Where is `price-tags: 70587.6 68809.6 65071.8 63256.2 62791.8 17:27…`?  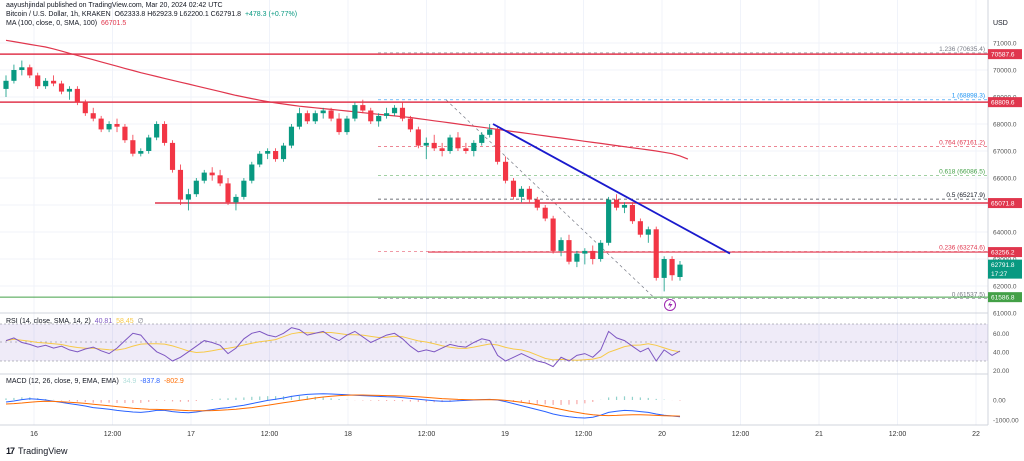
price-tags: 70587.6 68809.6 65071.8 63256.2 62791.8 17:27… is located at coordinates (1005, 176).